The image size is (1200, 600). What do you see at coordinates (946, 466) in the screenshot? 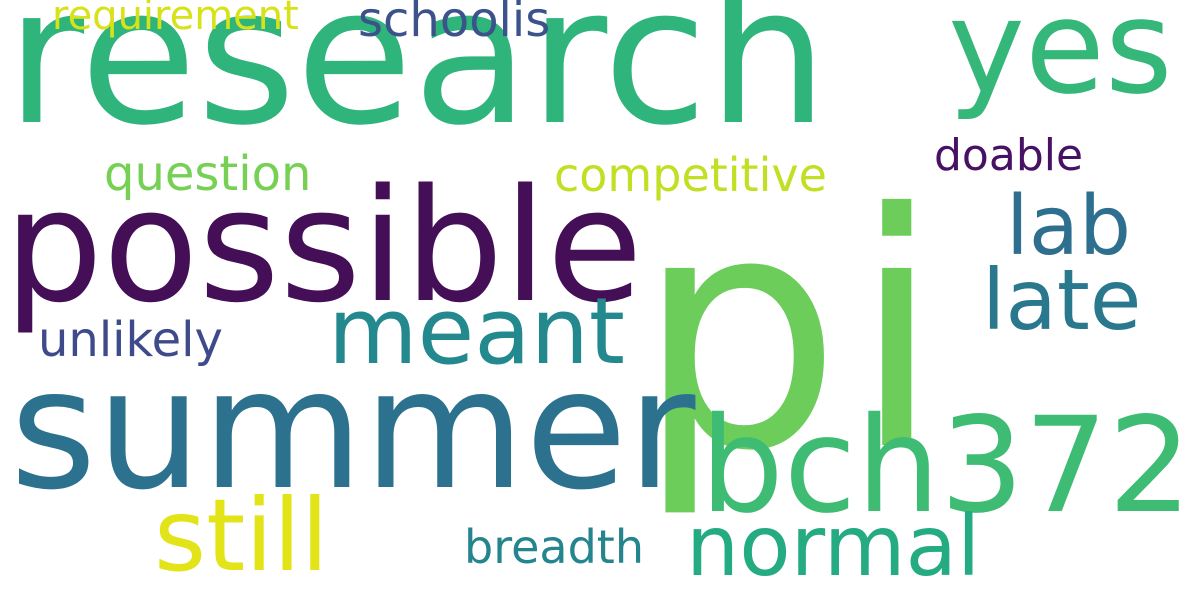
I see `word-bch372: bch372` at bounding box center [946, 466].